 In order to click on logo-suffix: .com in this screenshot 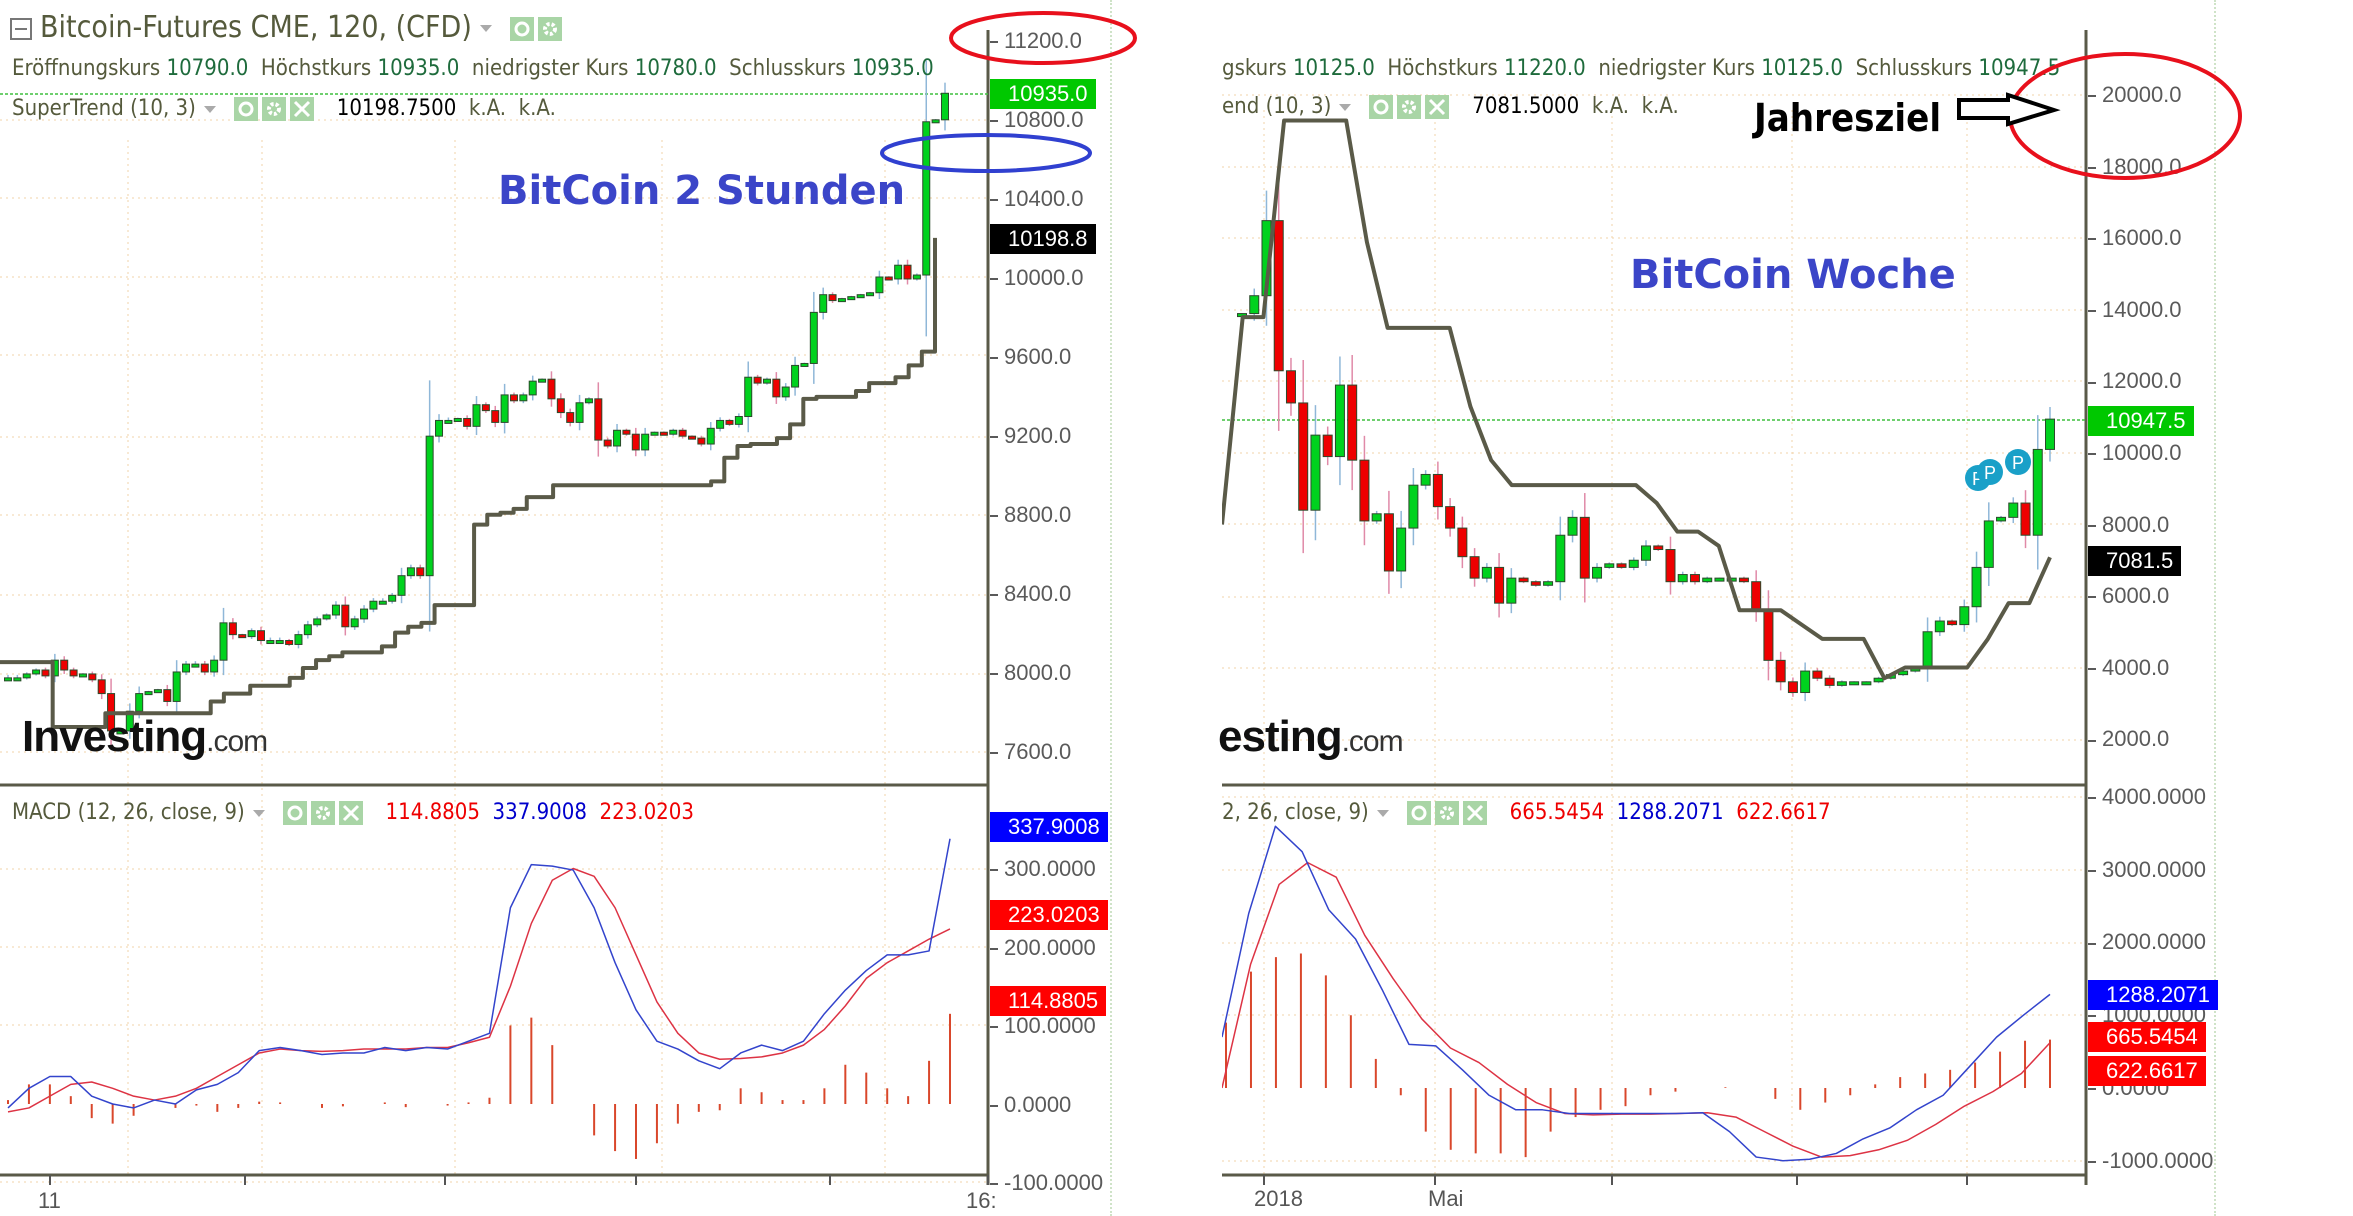, I will do `click(237, 741)`.